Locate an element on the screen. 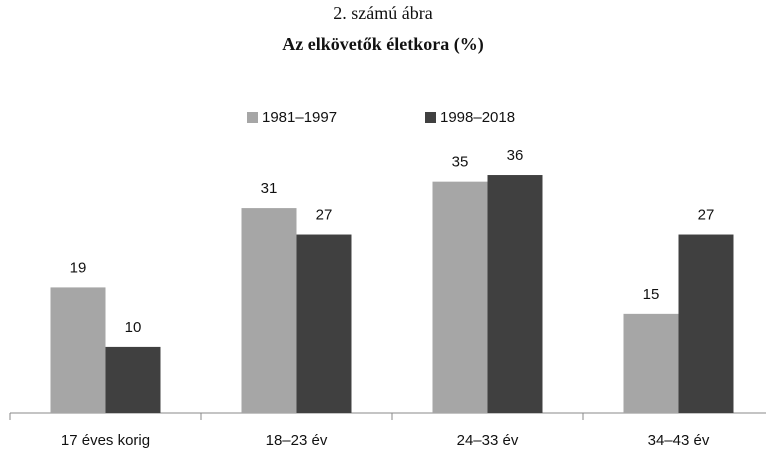 This screenshot has width=766, height=452. data-label: 36 is located at coordinates (515, 155).